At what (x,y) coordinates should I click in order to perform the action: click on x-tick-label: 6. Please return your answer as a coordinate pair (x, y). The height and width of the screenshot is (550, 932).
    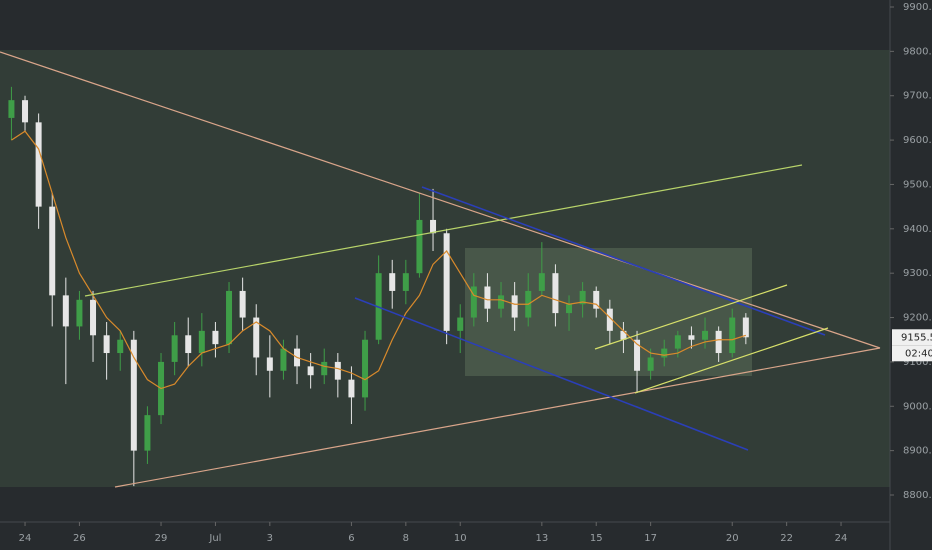
    Looking at the image, I should click on (351, 538).